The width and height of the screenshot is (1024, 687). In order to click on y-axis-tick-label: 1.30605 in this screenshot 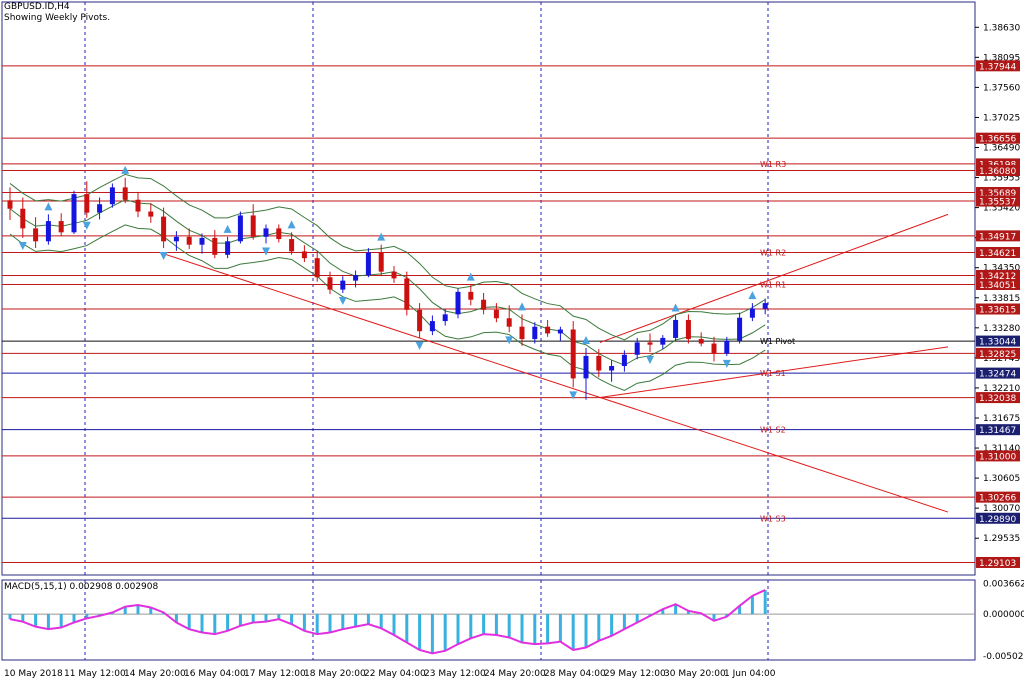, I will do `click(1001, 479)`.